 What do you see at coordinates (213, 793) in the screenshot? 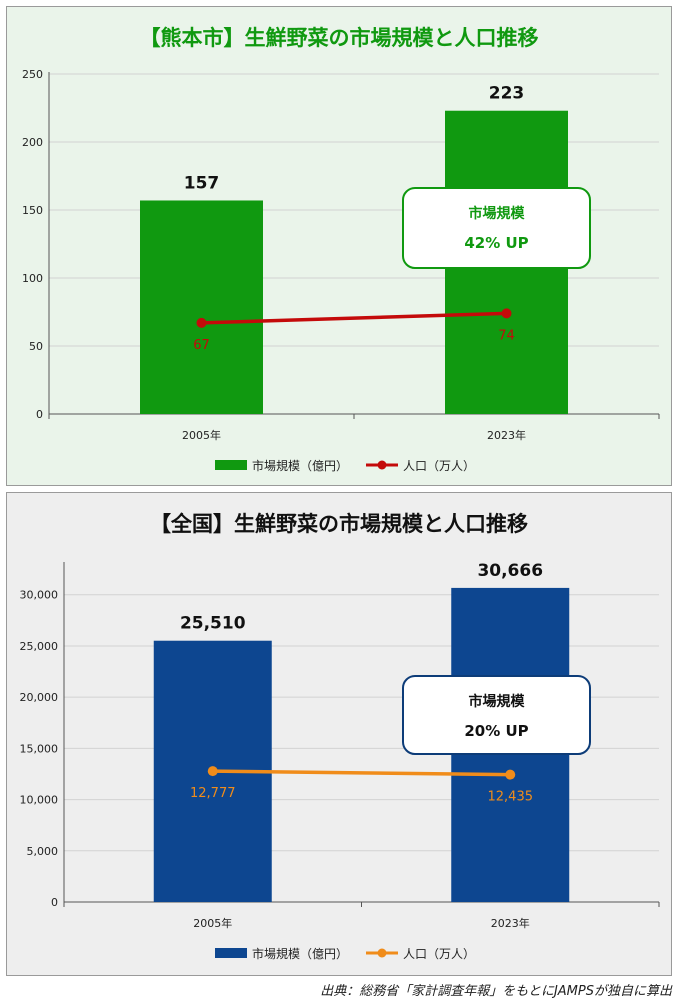
I see `population-value-label: 12,777` at bounding box center [213, 793].